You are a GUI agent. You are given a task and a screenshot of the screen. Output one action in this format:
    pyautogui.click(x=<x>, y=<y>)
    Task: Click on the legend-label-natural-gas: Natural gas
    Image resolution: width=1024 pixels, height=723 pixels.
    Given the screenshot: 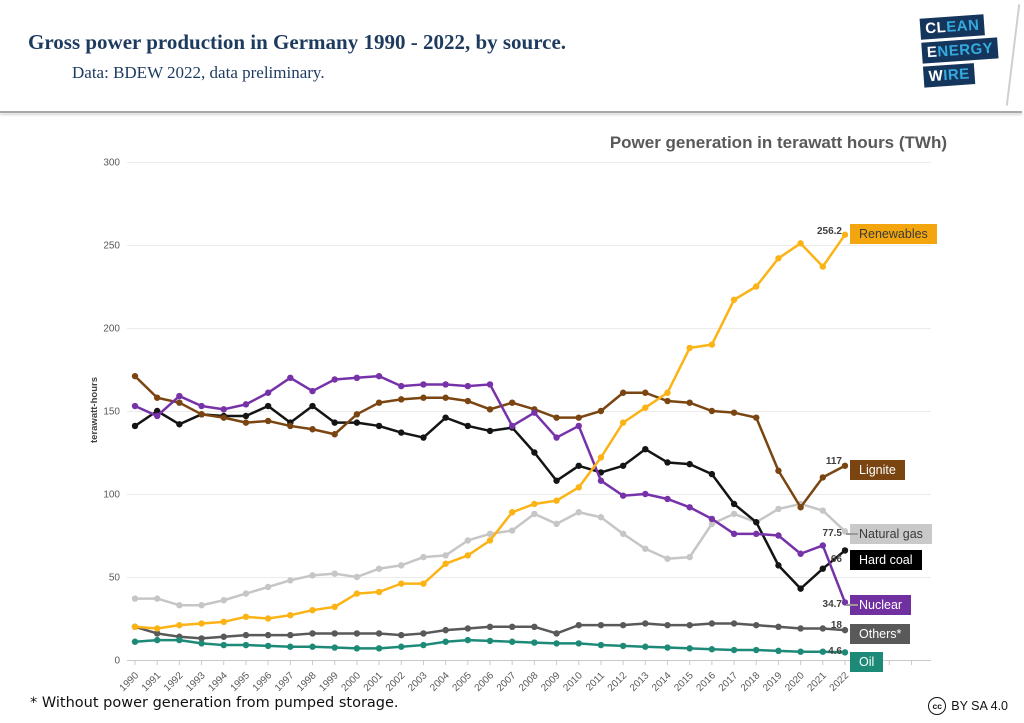 What is the action you would take?
    pyautogui.click(x=891, y=533)
    